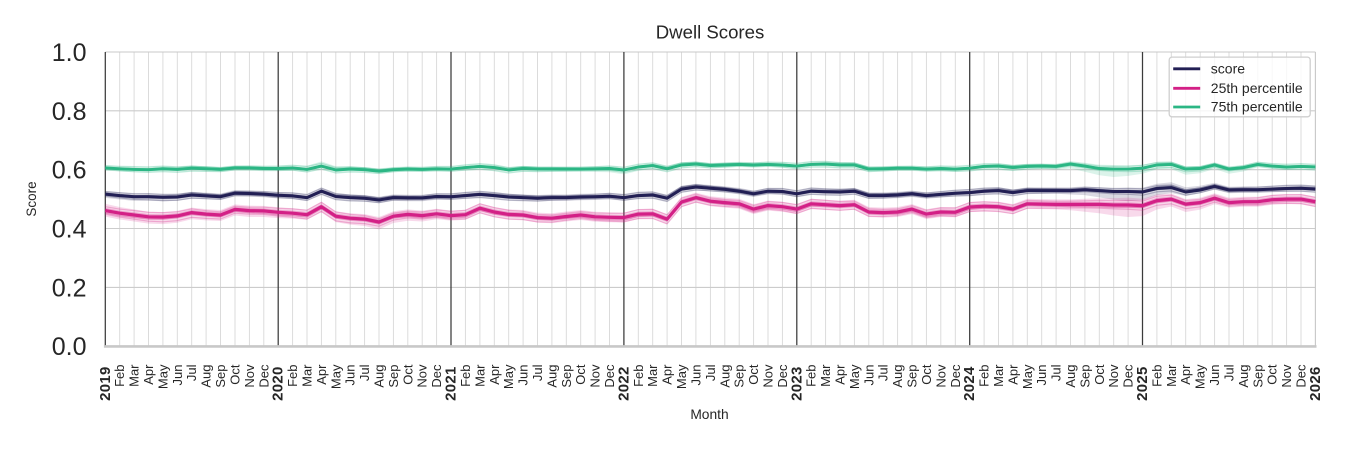 This screenshot has height=455, width=1350. Describe the element at coordinates (278, 383) in the screenshot. I see `svg-text: 2020` at that location.